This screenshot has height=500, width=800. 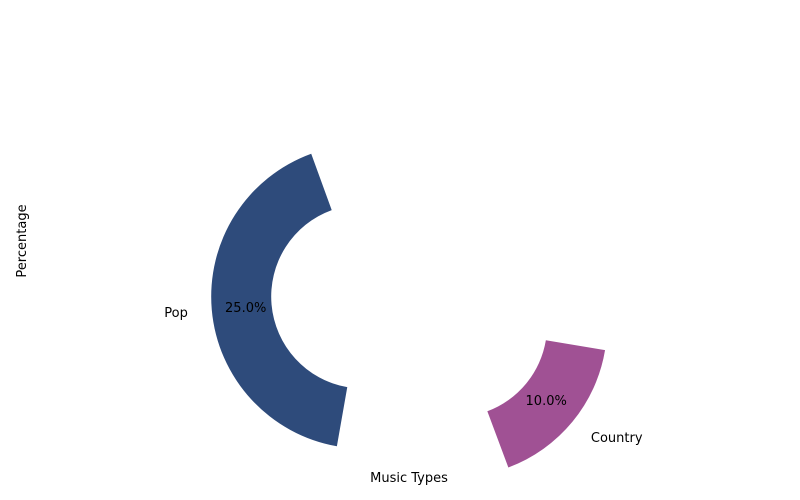 I want to click on slice-country, so click(x=546, y=404).